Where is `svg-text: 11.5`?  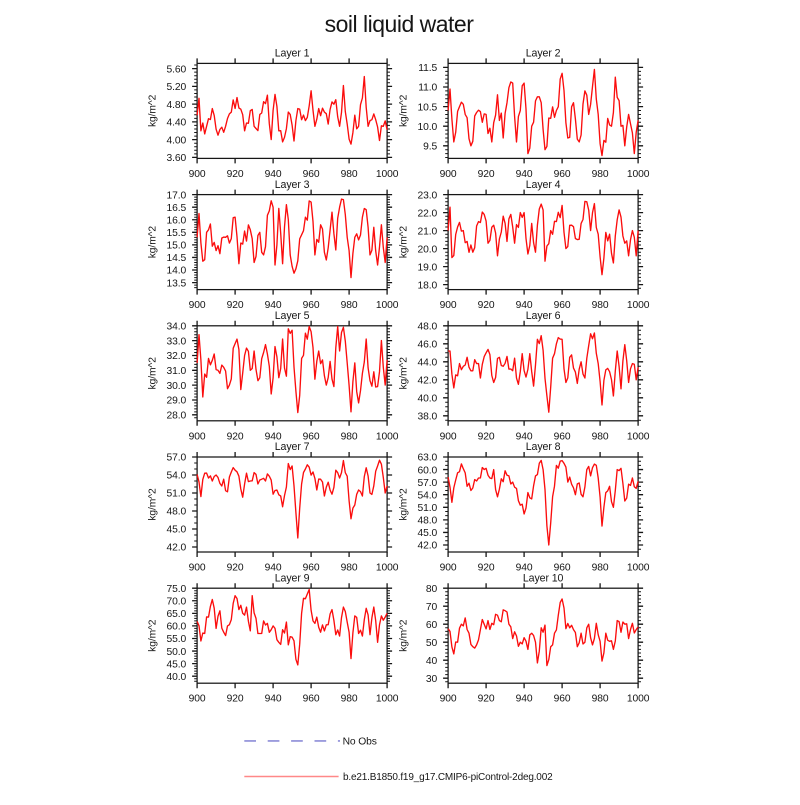
svg-text: 11.5 is located at coordinates (427, 68).